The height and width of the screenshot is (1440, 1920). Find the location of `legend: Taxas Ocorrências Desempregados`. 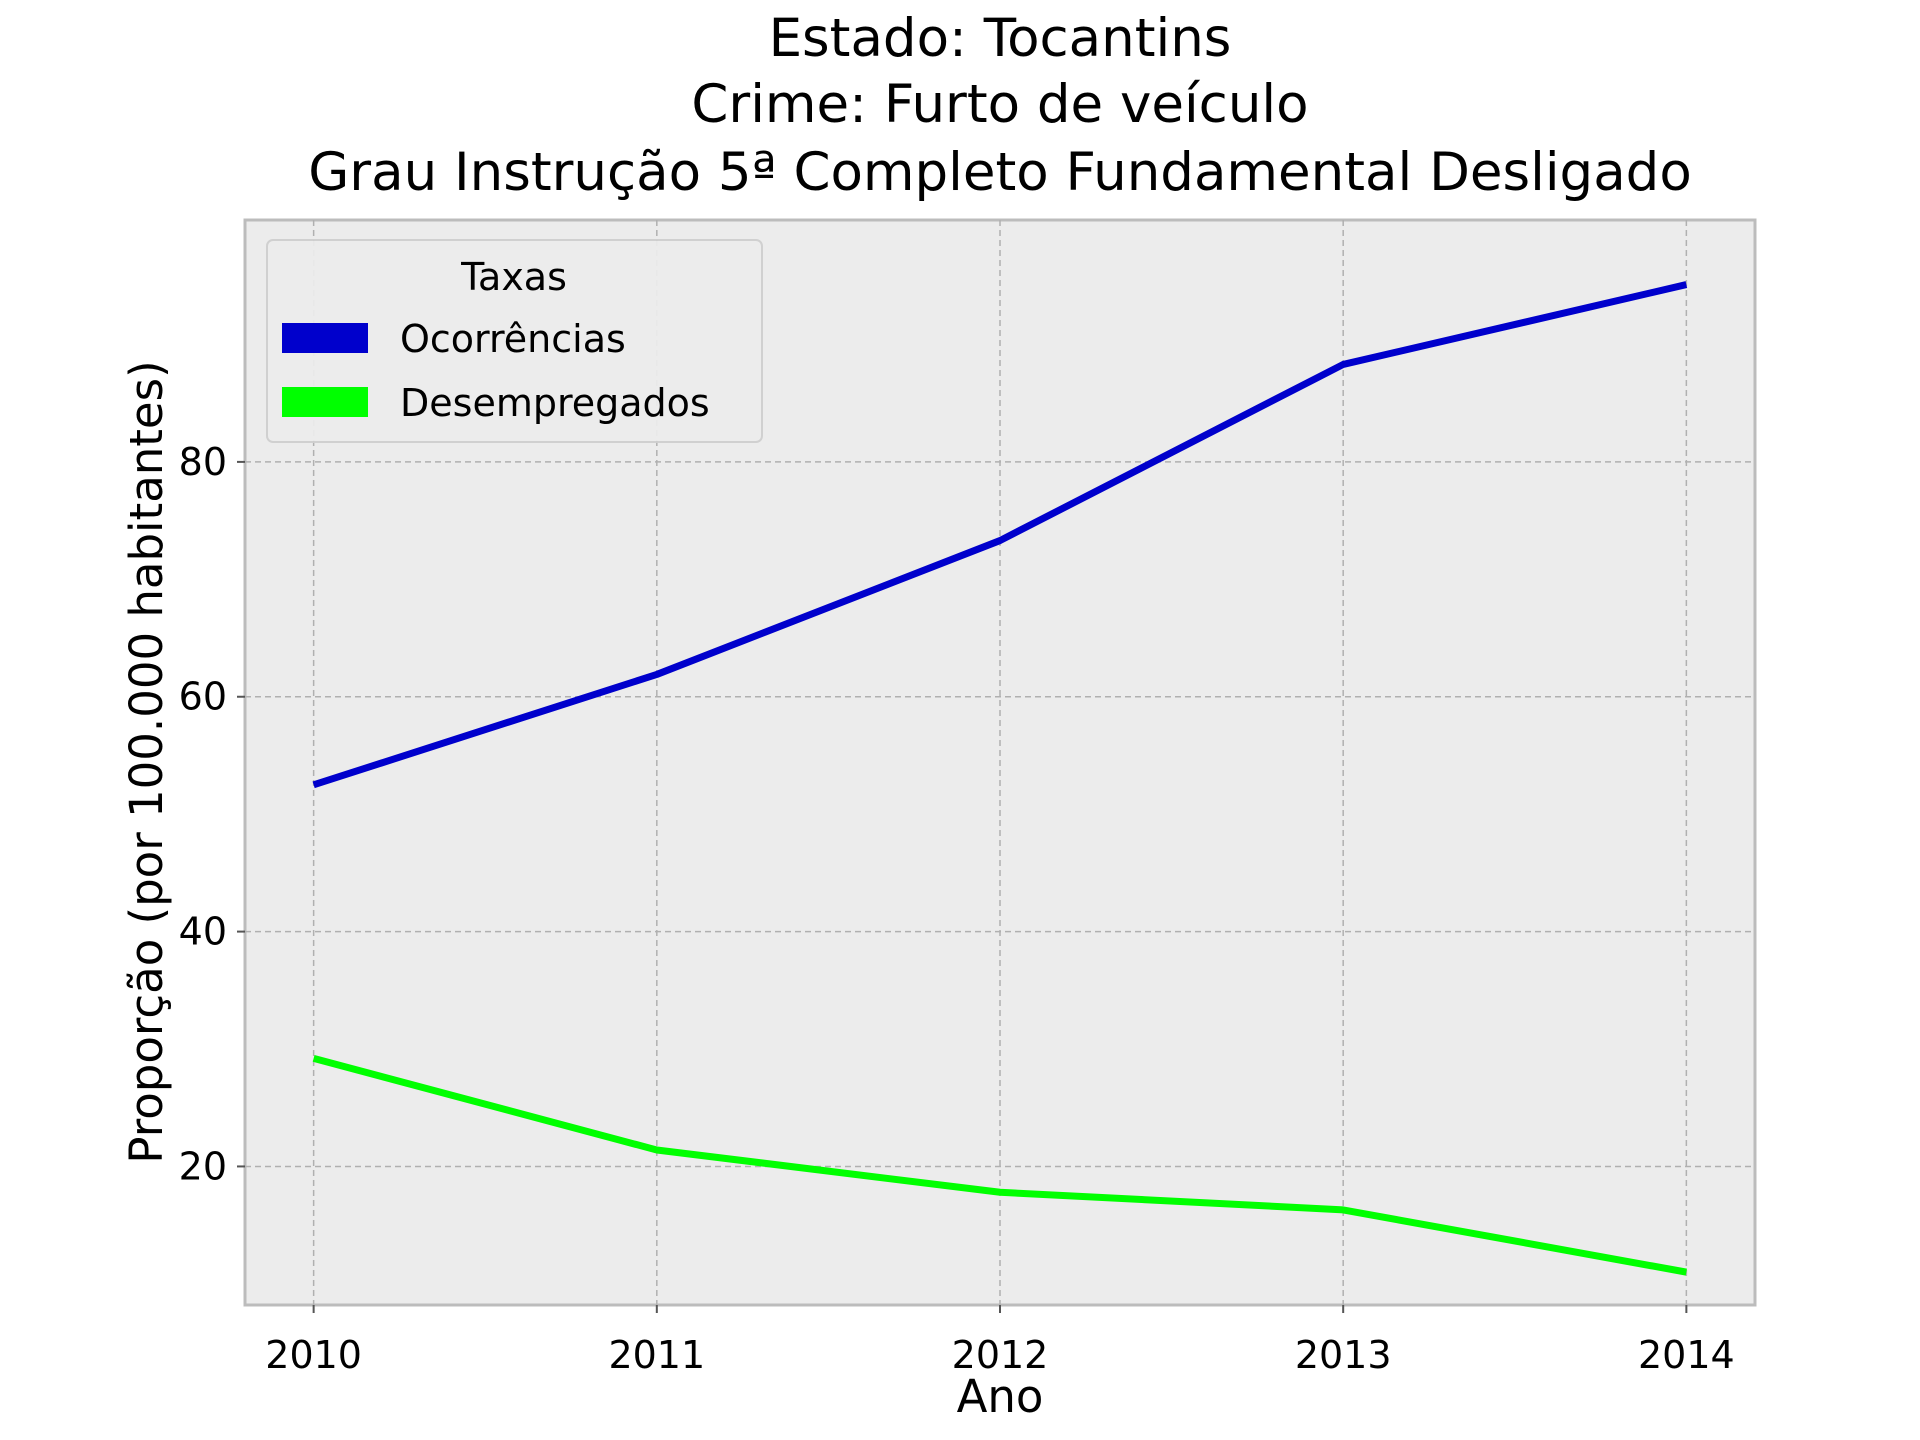

legend: Taxas Ocorrências Desempregados is located at coordinates (514, 341).